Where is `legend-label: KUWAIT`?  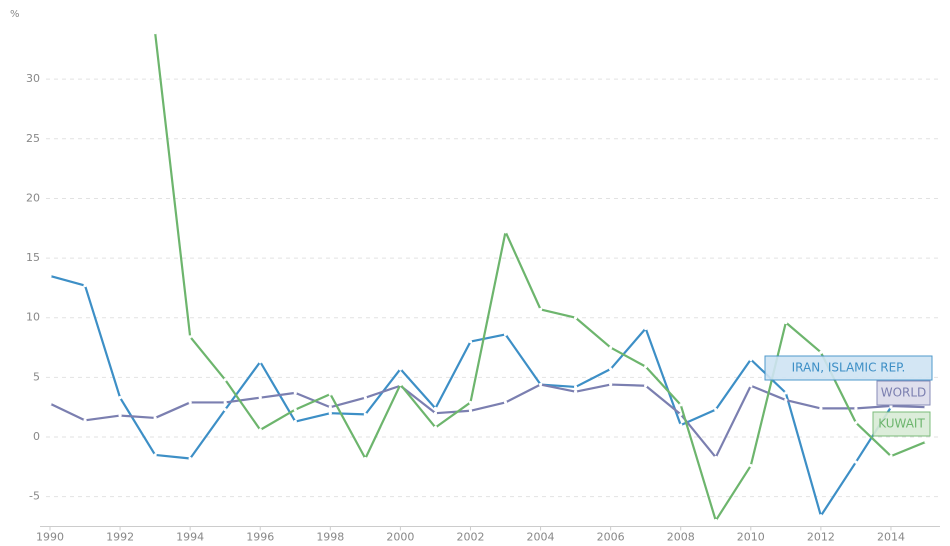
legend-label: KUWAIT is located at coordinates (901, 424).